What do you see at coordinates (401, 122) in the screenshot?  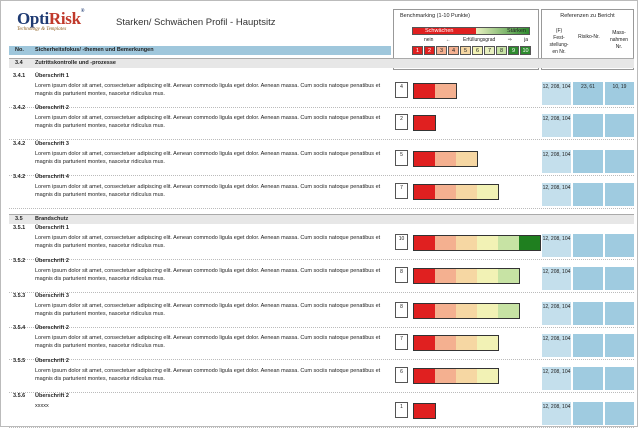 I see `score-input: 2` at bounding box center [401, 122].